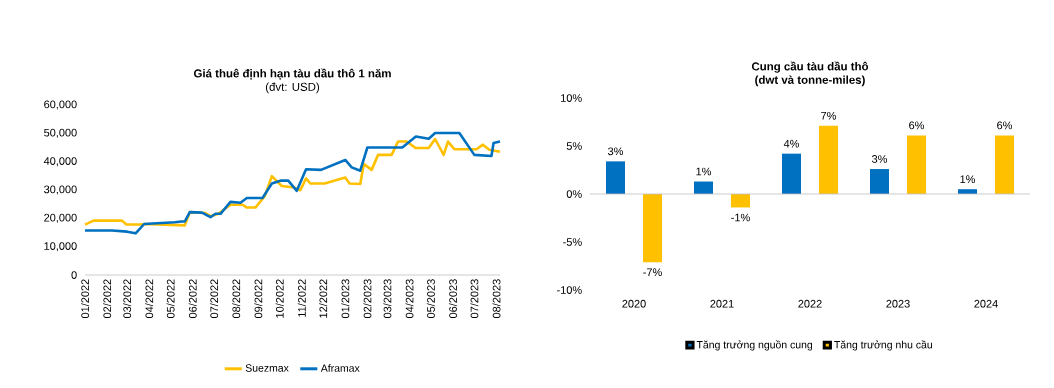  What do you see at coordinates (571, 98) in the screenshot?
I see `y-tick-label: 10%` at bounding box center [571, 98].